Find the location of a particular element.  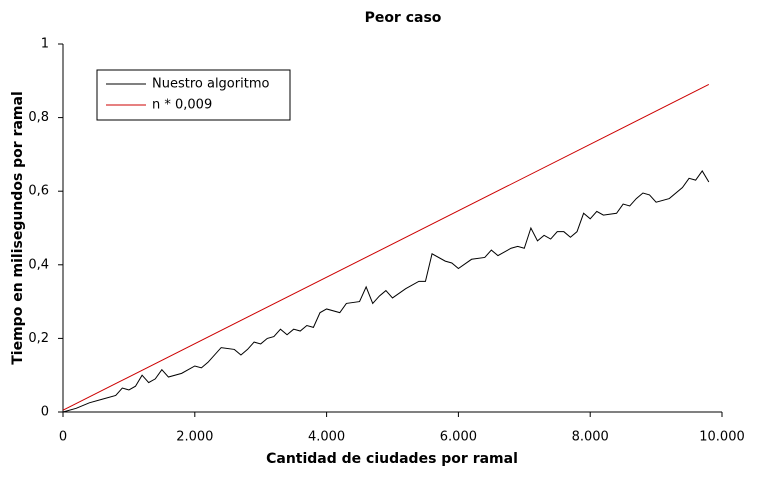

x-tick-label: 8.000 is located at coordinates (590, 437).